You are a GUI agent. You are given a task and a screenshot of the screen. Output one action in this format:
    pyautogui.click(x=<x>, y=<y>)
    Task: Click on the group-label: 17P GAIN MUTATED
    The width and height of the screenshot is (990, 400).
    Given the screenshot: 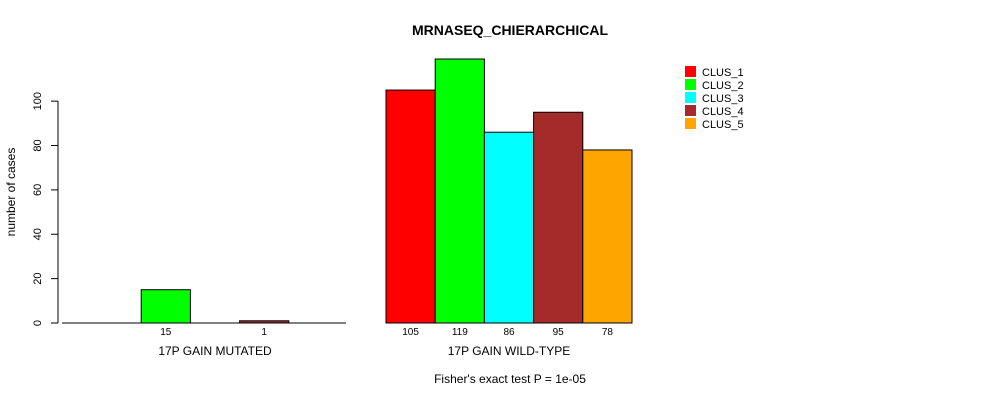 What is the action you would take?
    pyautogui.click(x=215, y=351)
    